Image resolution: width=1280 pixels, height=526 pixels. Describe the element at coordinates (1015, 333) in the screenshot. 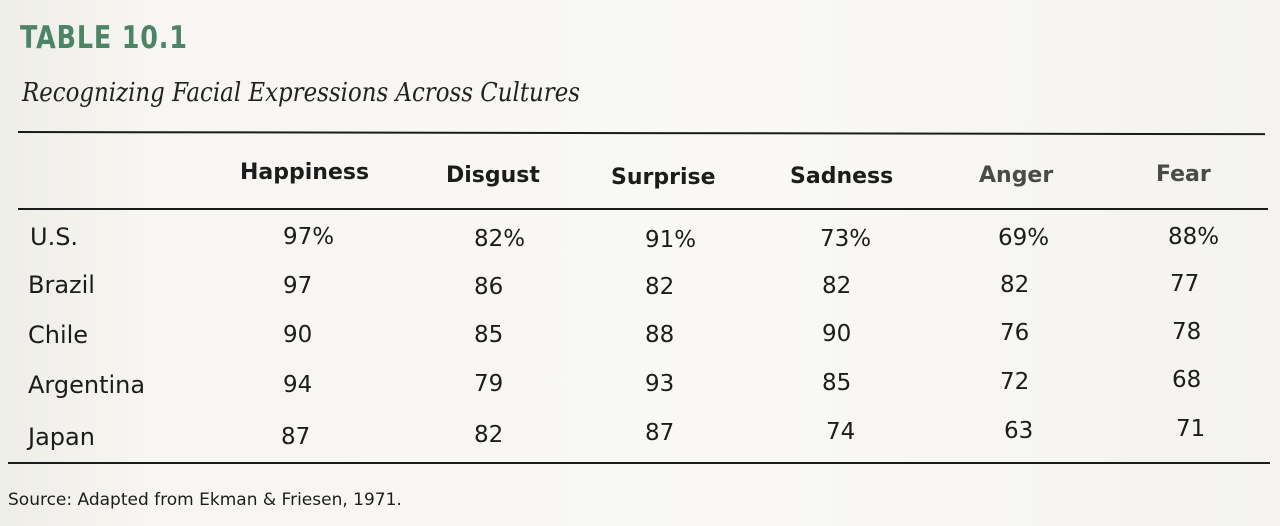

I see `table-cell: 76` at that location.